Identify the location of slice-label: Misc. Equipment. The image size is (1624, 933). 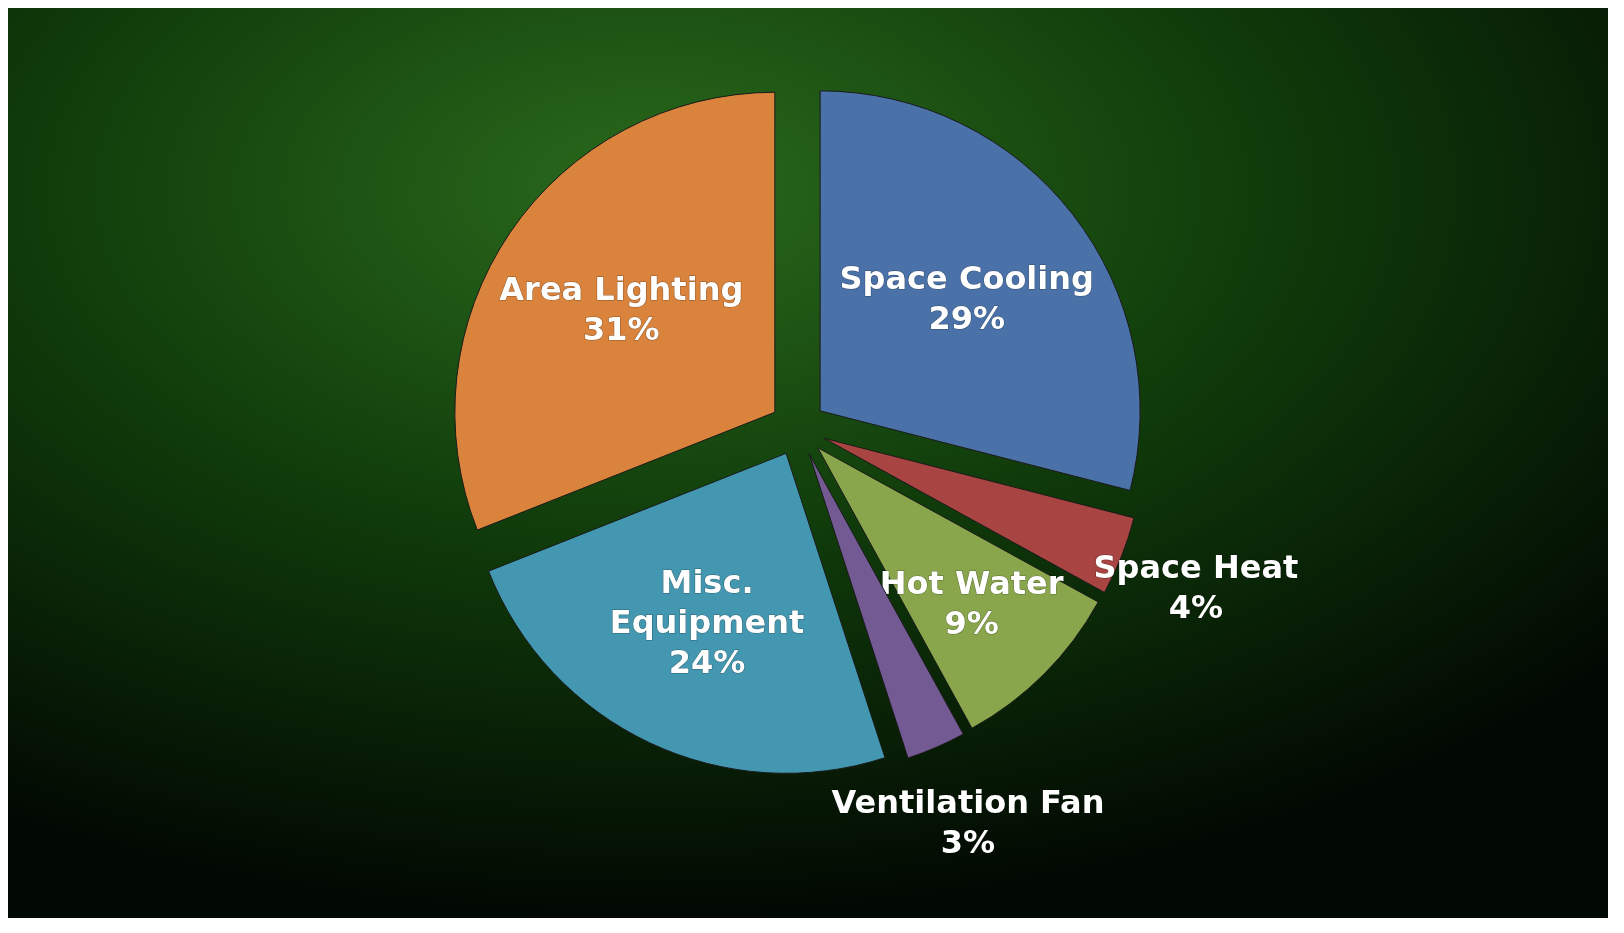
(707, 602).